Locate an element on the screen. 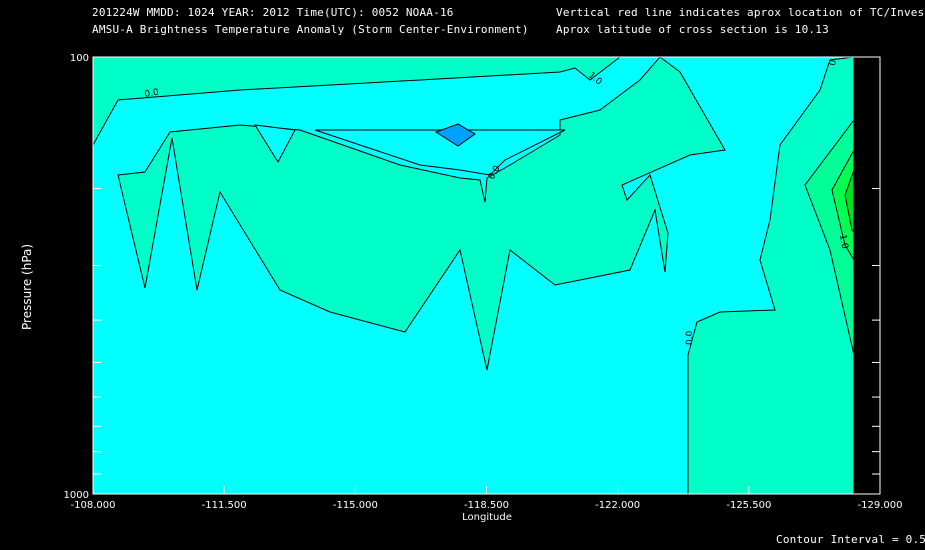 The image size is (925, 550). contour-interval: Contour Interval = 0.5K is located at coordinates (850, 539).